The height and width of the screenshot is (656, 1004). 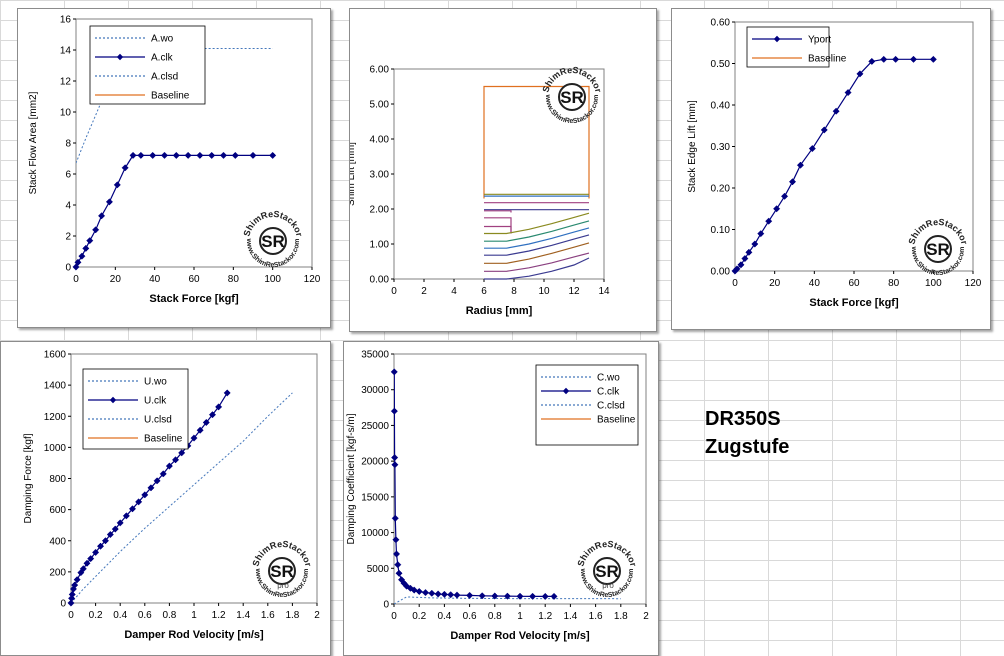 What do you see at coordinates (775, 283) in the screenshot?
I see `x-tick-label: 20` at bounding box center [775, 283].